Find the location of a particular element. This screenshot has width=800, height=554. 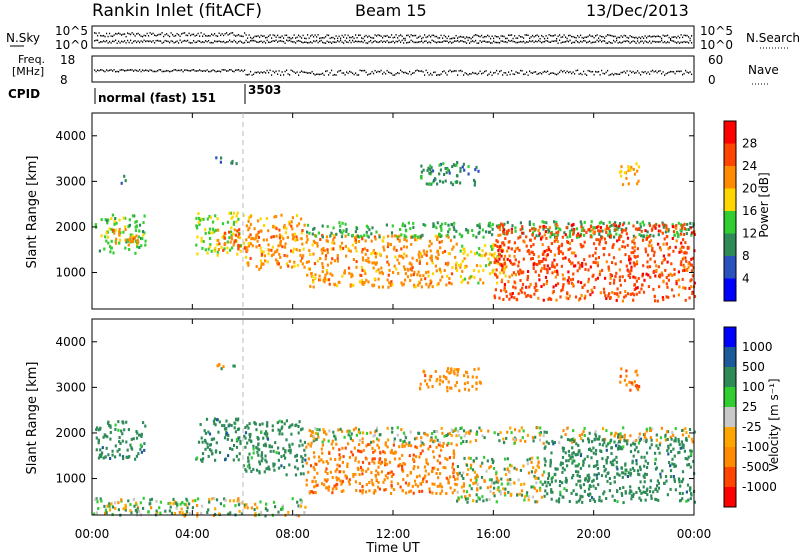

nave-label: Nave is located at coordinates (763, 70).